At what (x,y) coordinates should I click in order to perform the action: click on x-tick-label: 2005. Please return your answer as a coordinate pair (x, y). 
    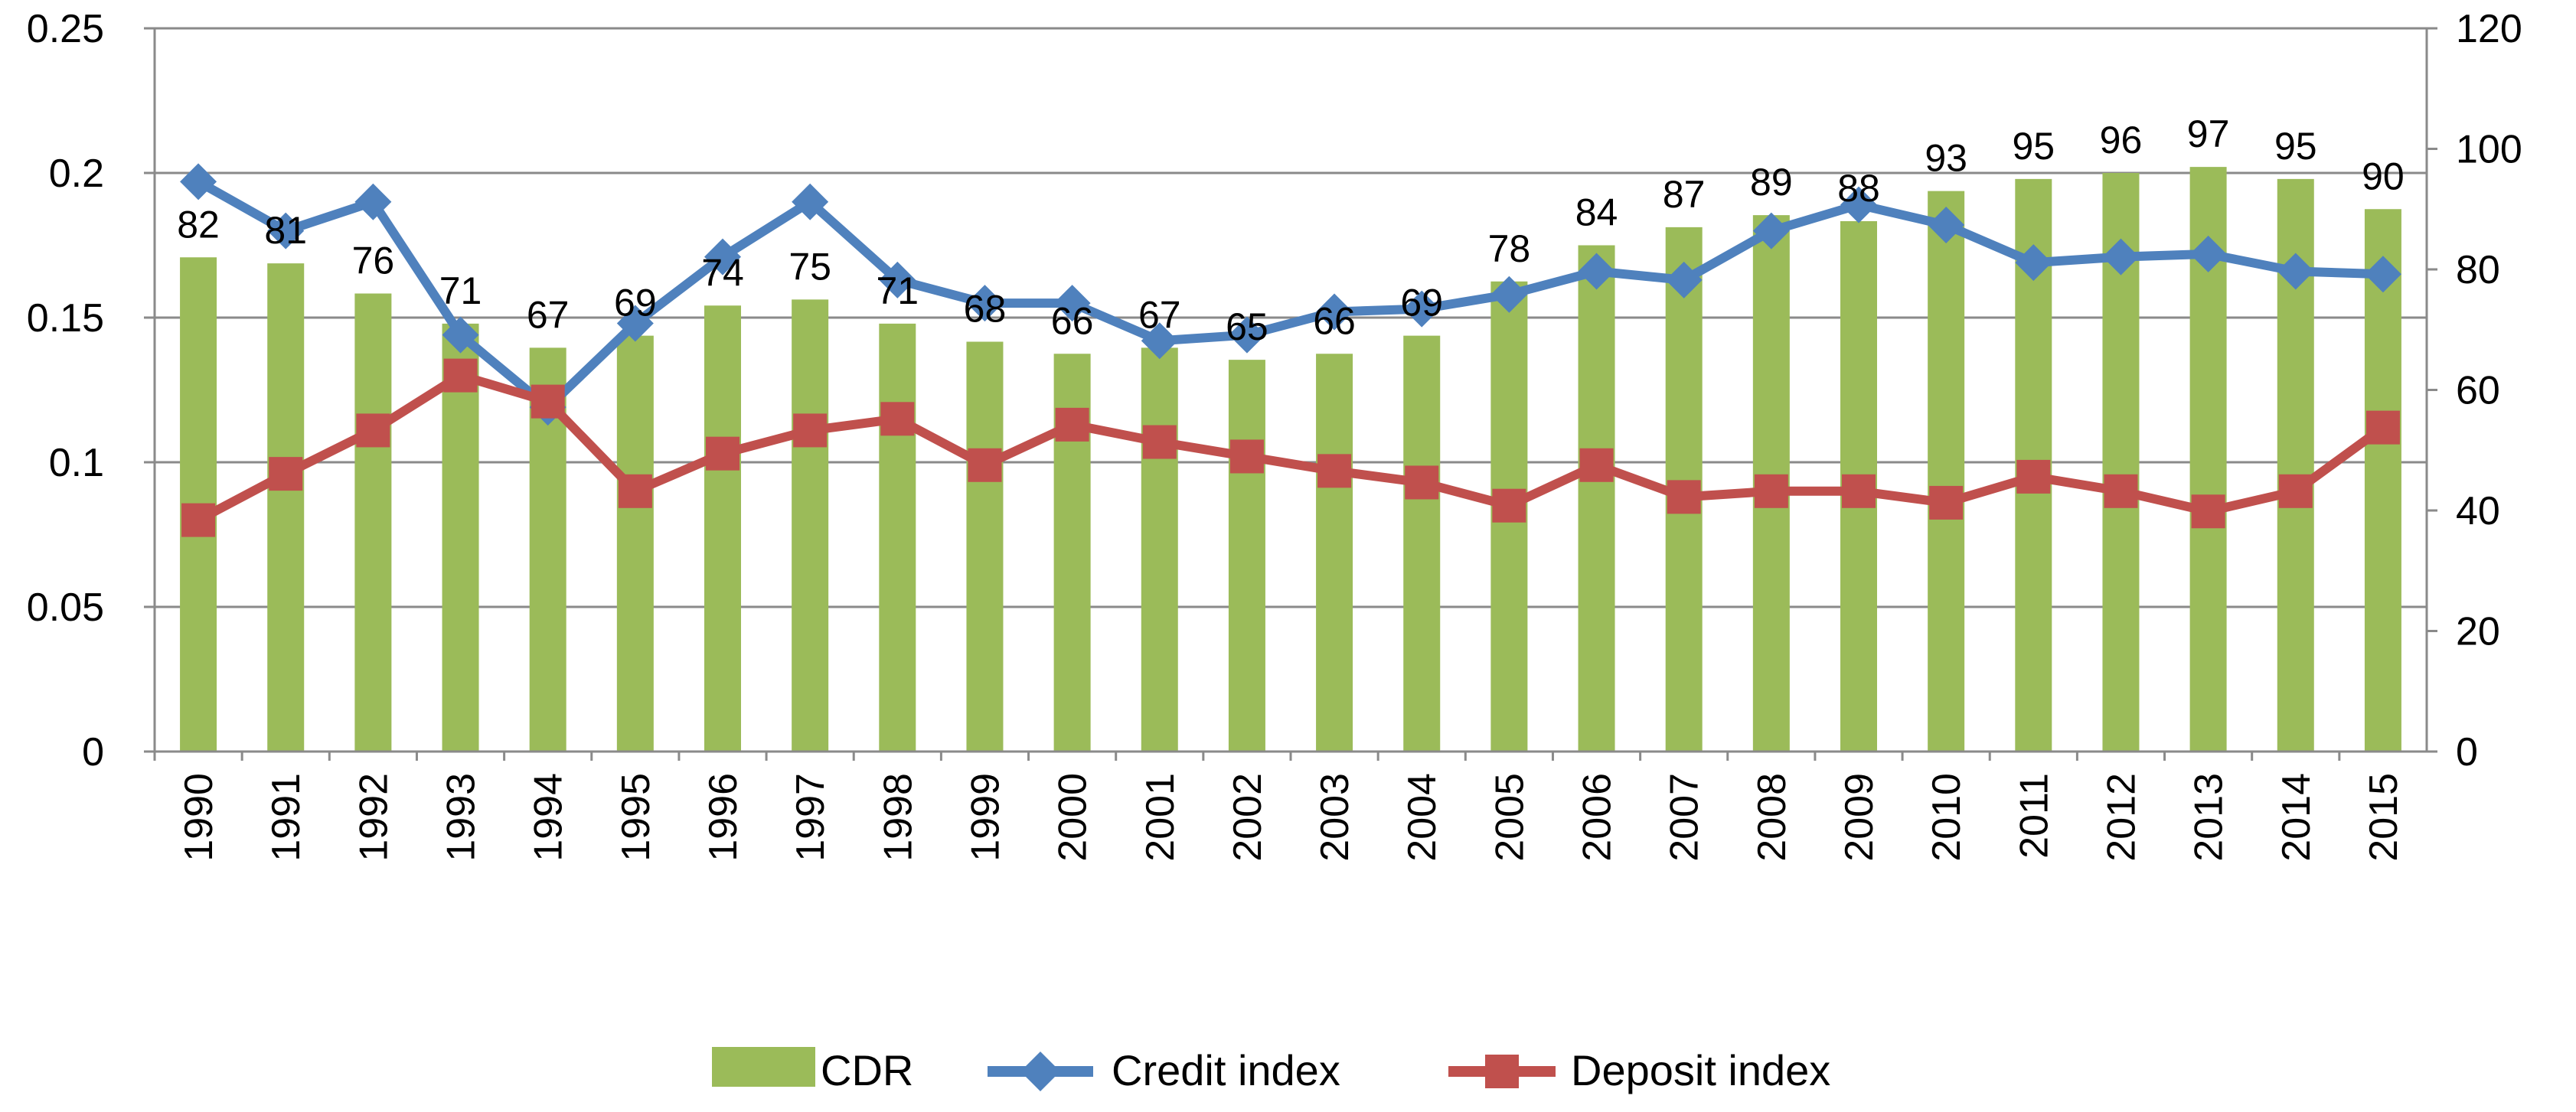
    Looking at the image, I should click on (1509, 817).